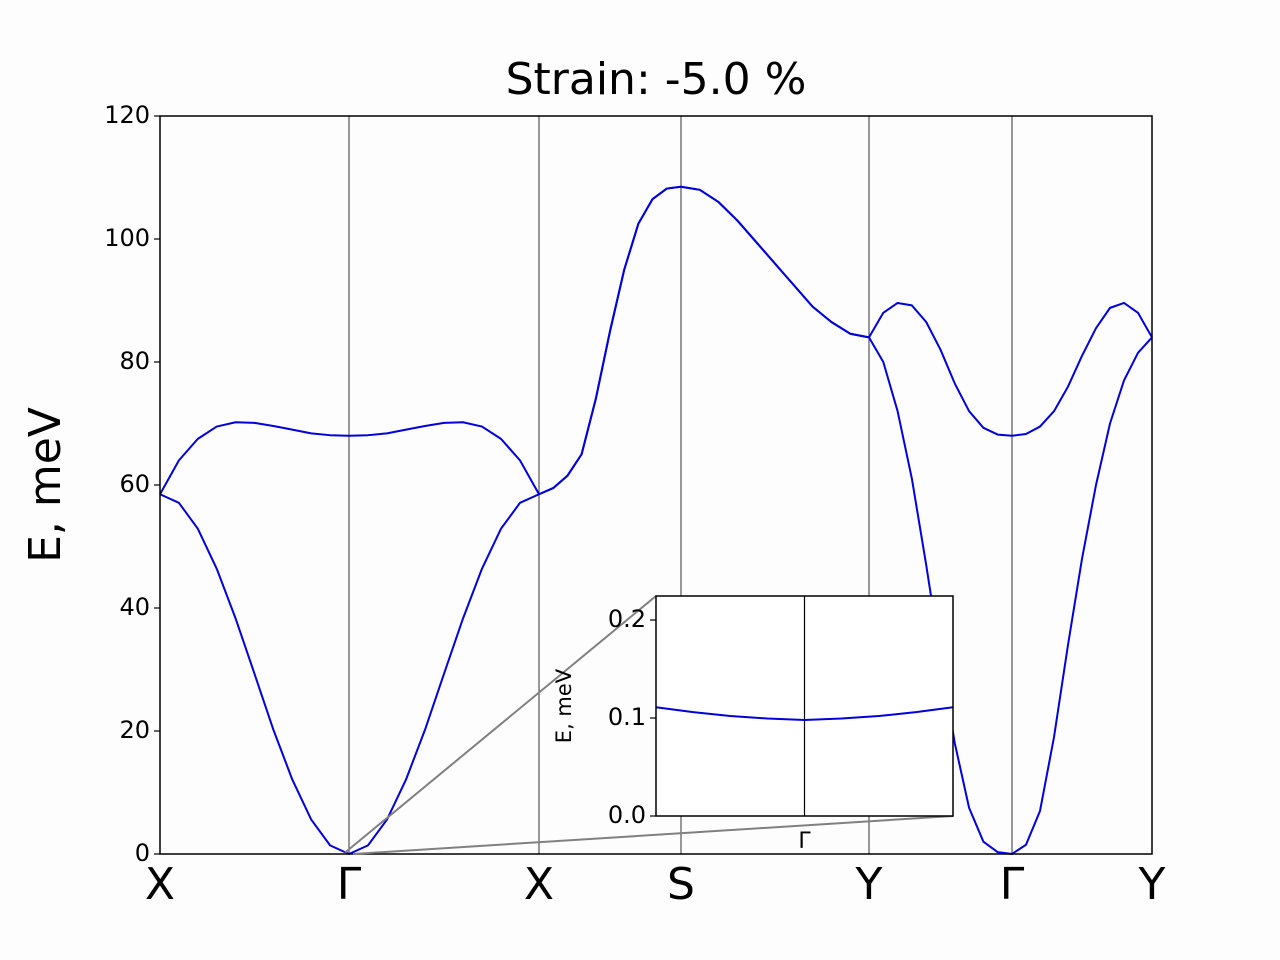 Image resolution: width=1280 pixels, height=960 pixels. What do you see at coordinates (681, 884) in the screenshot?
I see `x-tick-label: S` at bounding box center [681, 884].